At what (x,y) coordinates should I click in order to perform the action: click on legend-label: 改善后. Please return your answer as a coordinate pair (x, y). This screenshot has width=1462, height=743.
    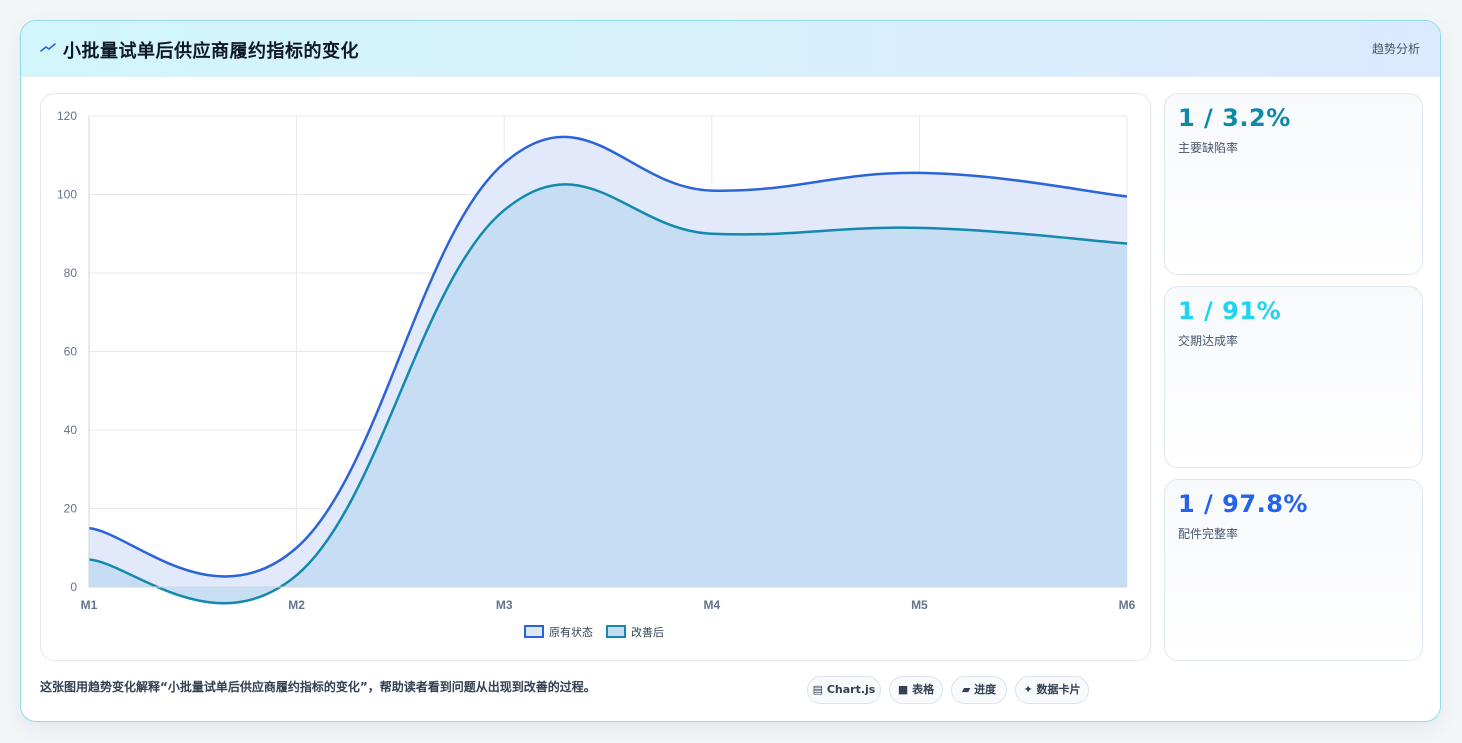
    Looking at the image, I should click on (647, 632).